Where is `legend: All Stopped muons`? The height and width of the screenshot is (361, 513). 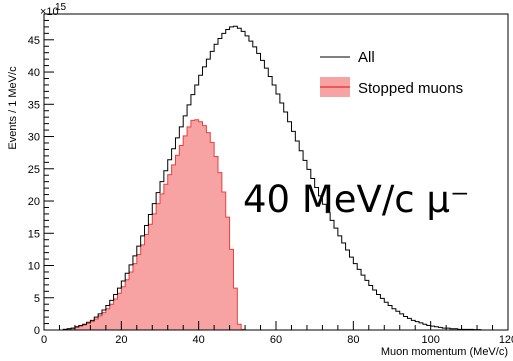
legend: All Stopped muons is located at coordinates (391, 73).